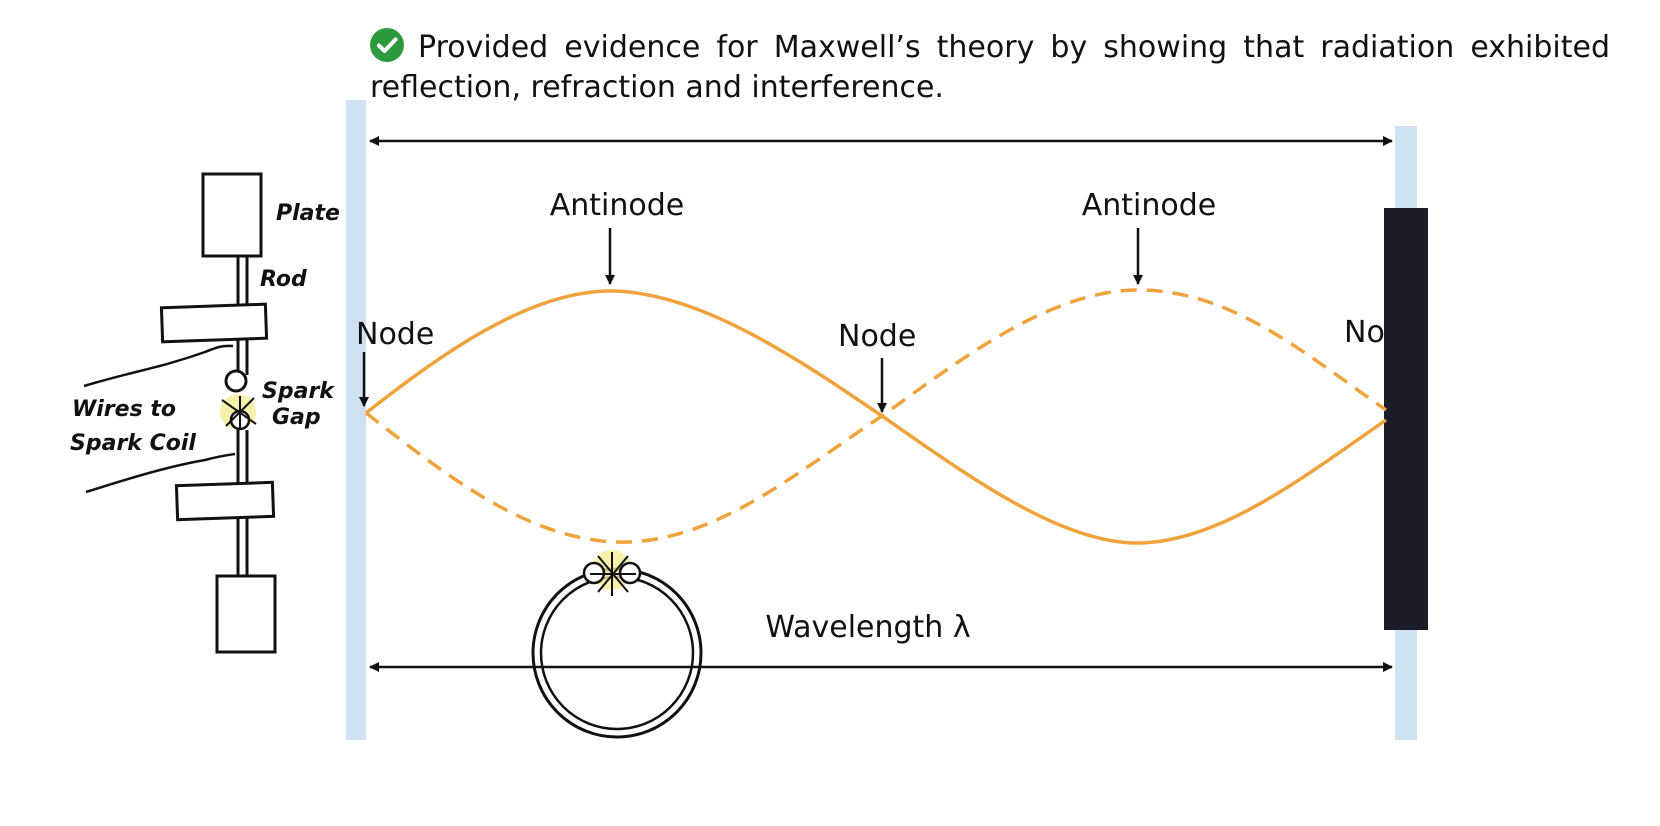 This screenshot has width=1660, height=826. Describe the element at coordinates (124, 409) in the screenshot. I see `wires-label: Wires to` at that location.